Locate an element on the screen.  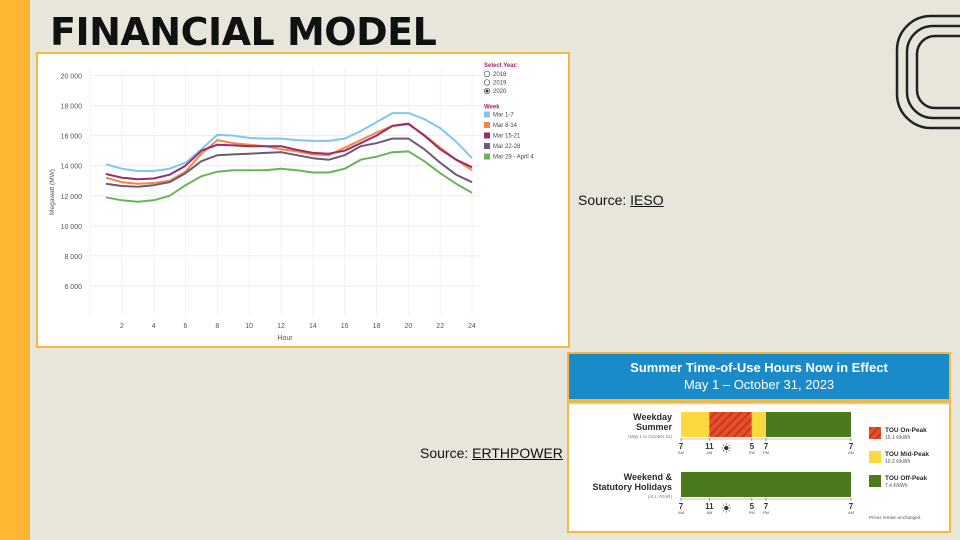
legend-label: Mar 15-21 is located at coordinates (507, 137).